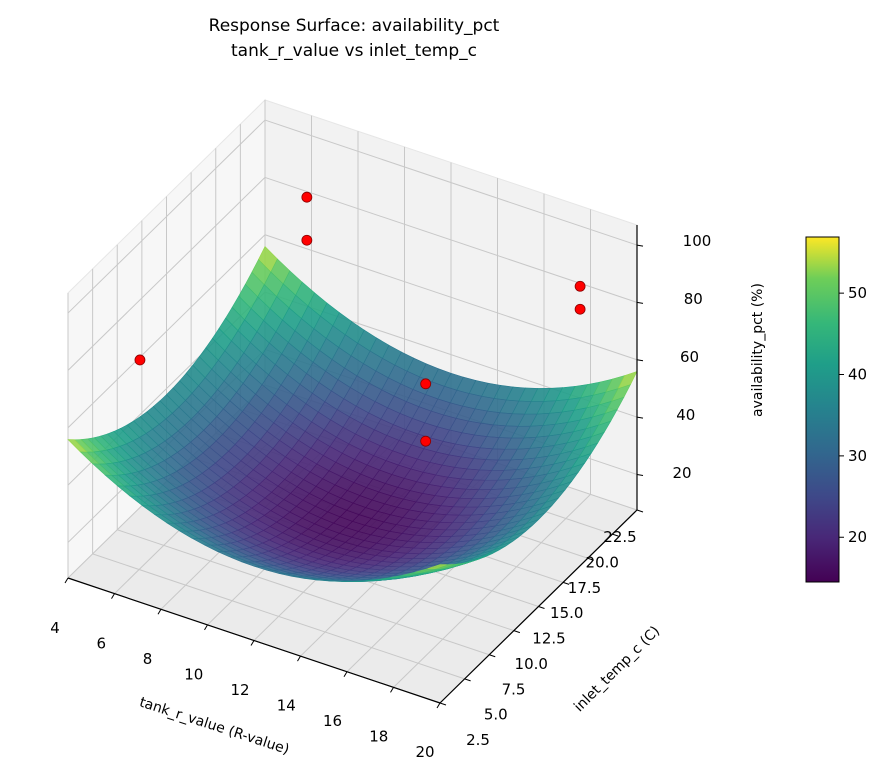  I want to click on colorbar: 20 30 40 50, so click(836, 409).